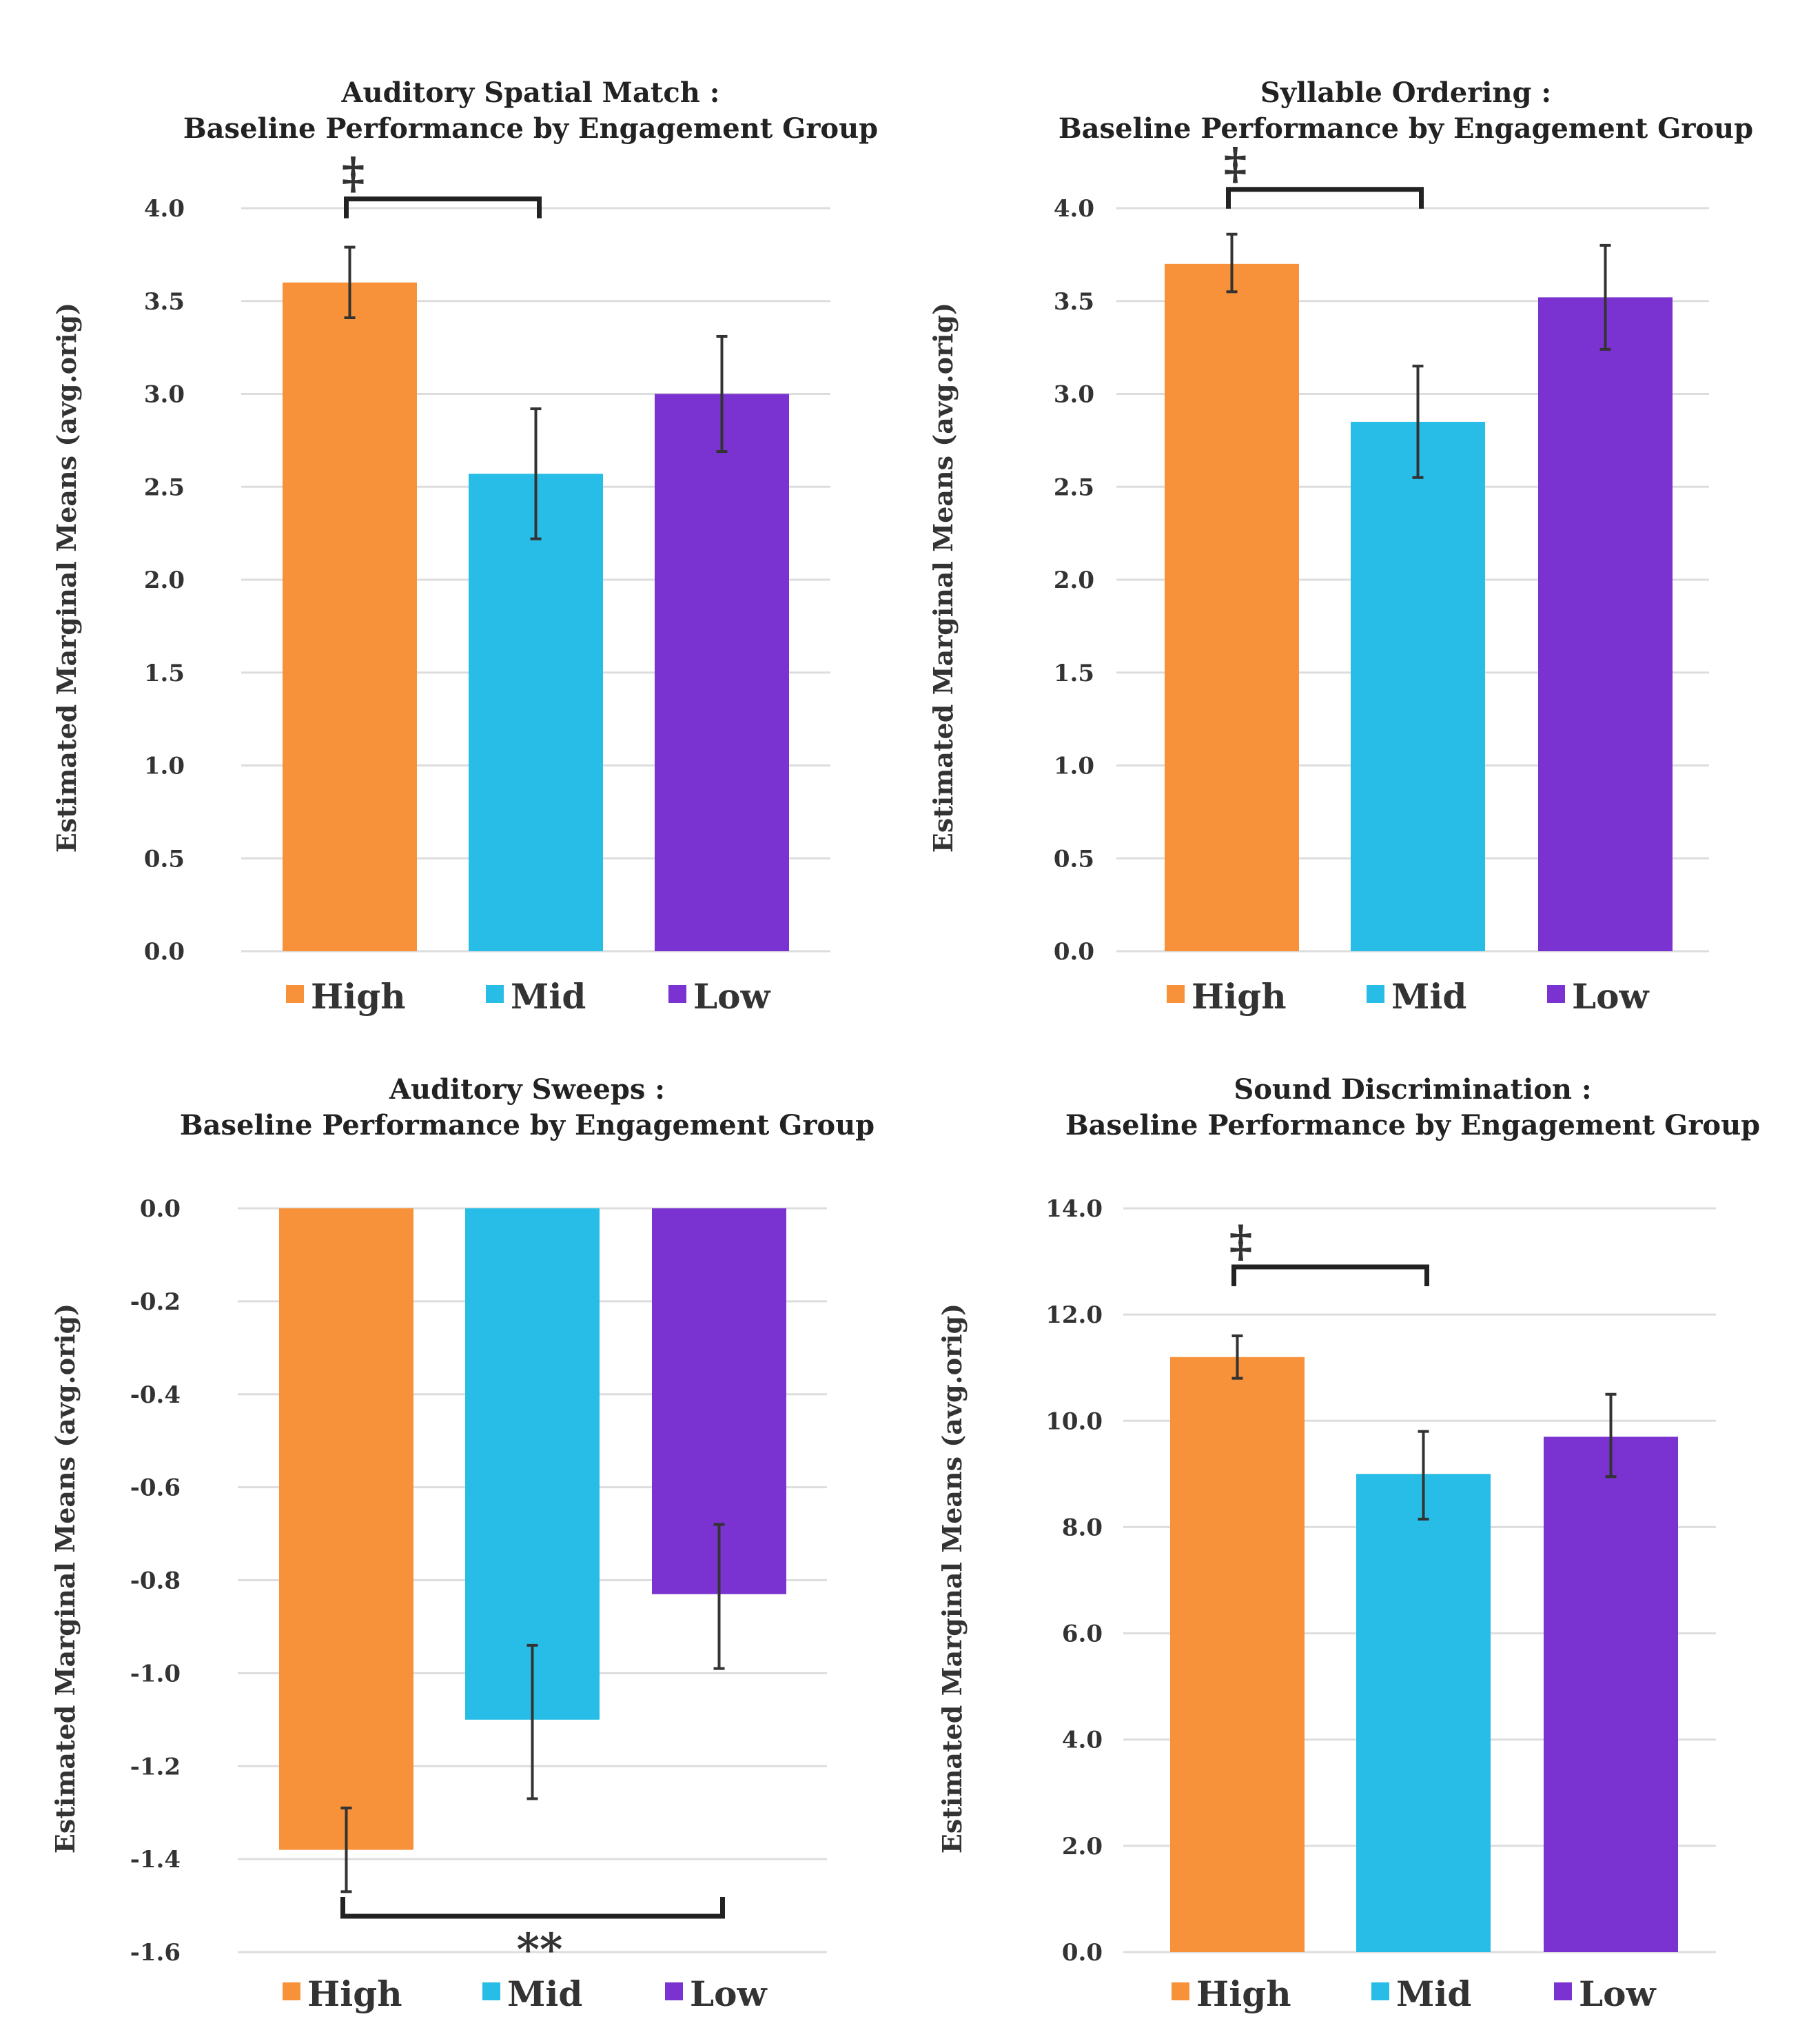 The image size is (1820, 2041). I want to click on chart-1-bar-low, so click(722, 672).